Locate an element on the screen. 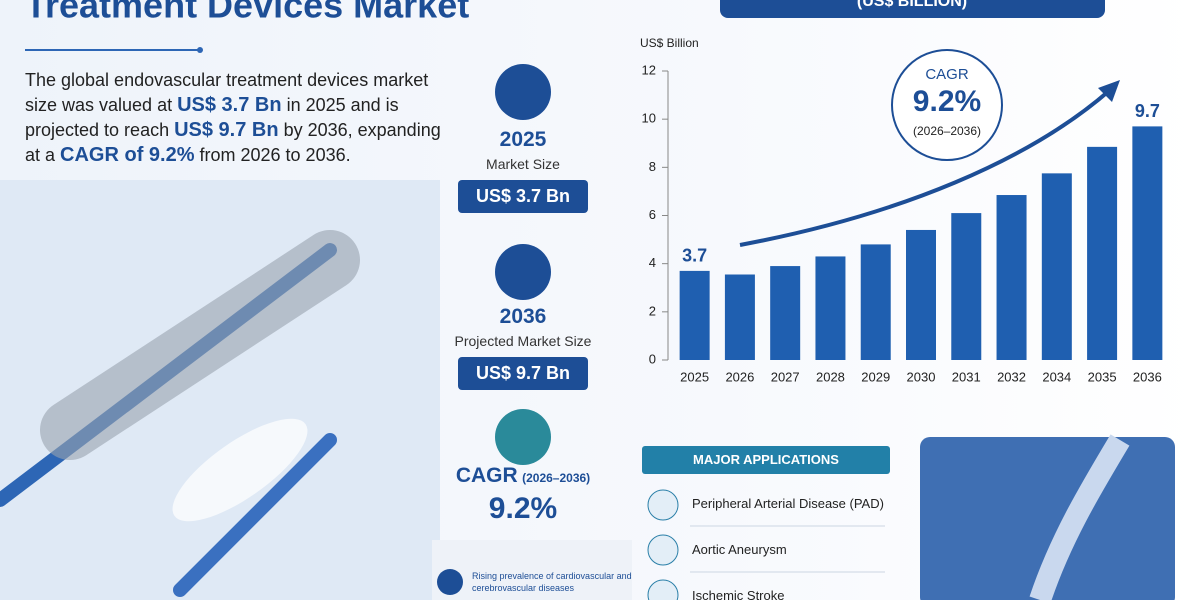  cagr-bubble-value: 9.2% is located at coordinates (947, 101).